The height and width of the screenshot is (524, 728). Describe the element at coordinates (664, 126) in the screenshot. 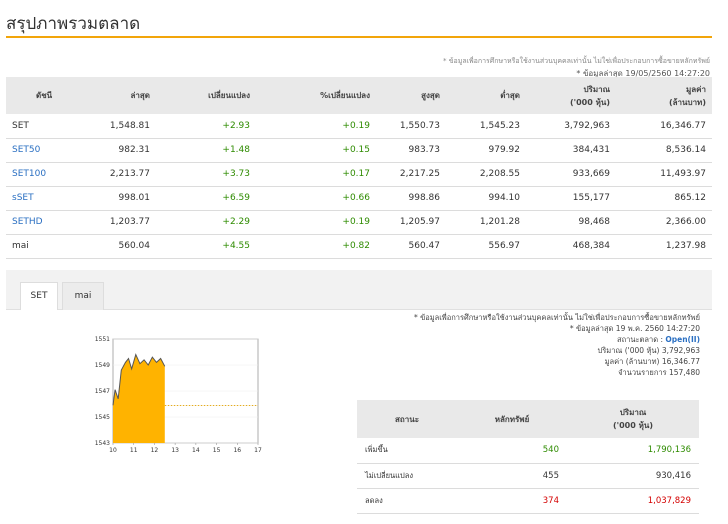

I see `cell-value: 16,346.77` at that location.